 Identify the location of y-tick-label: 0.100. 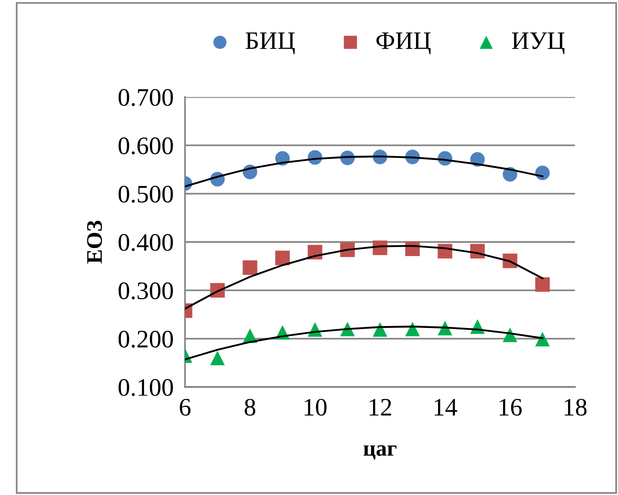
(145, 387).